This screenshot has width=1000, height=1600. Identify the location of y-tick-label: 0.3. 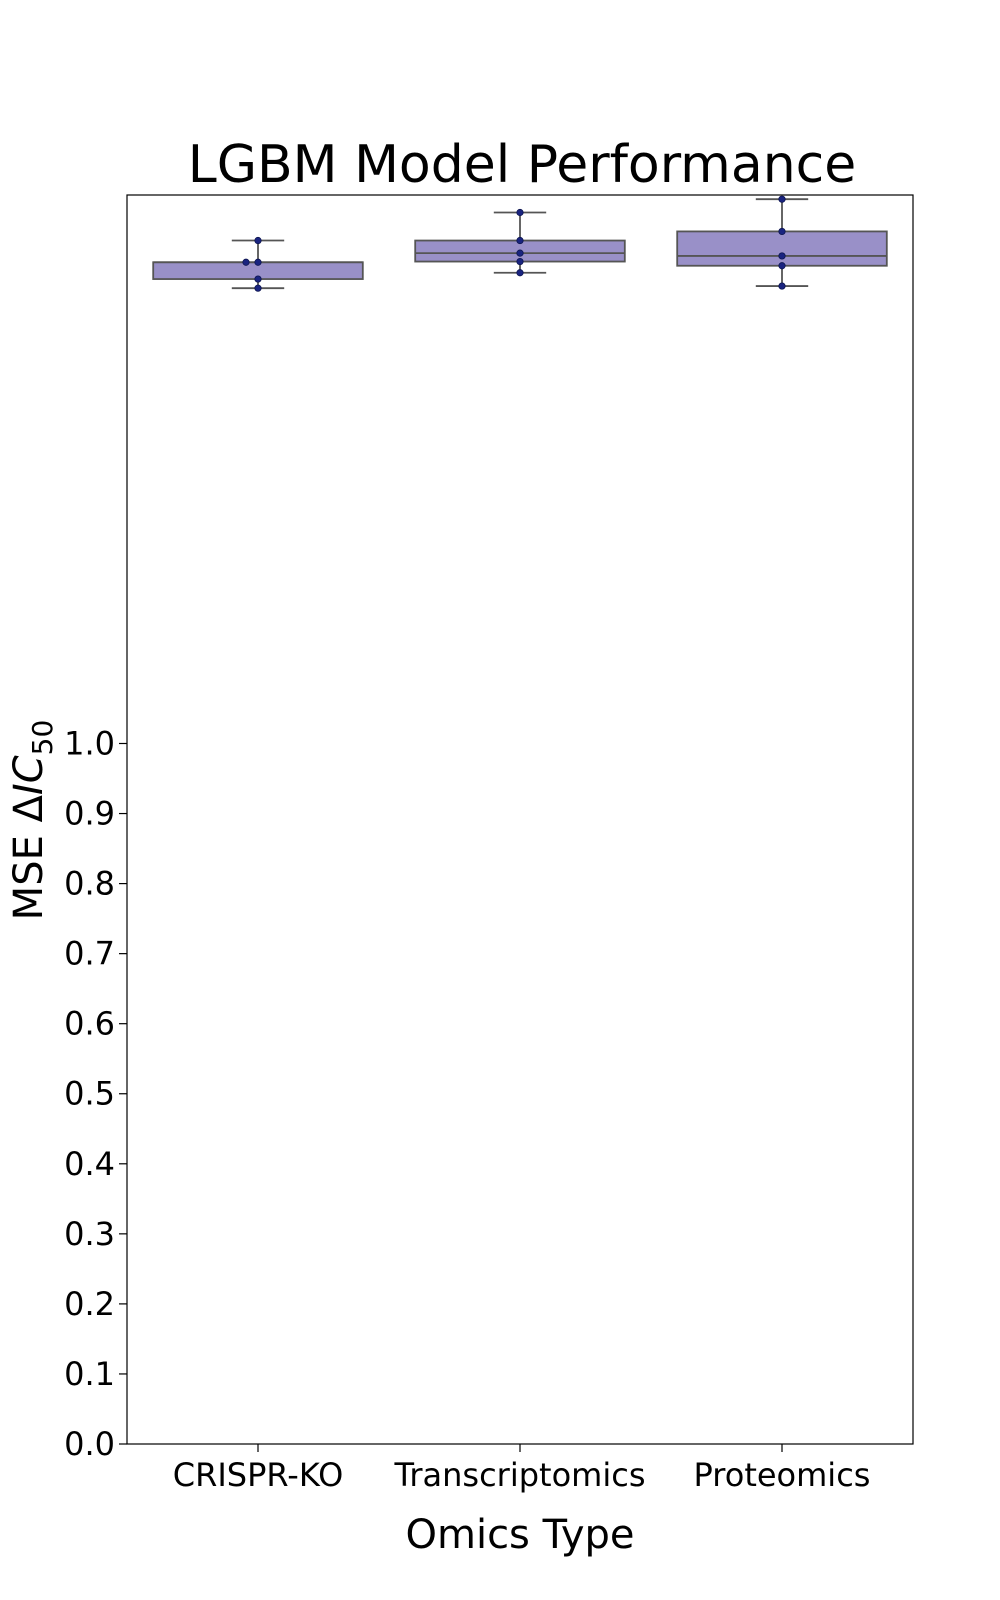
(89, 1234).